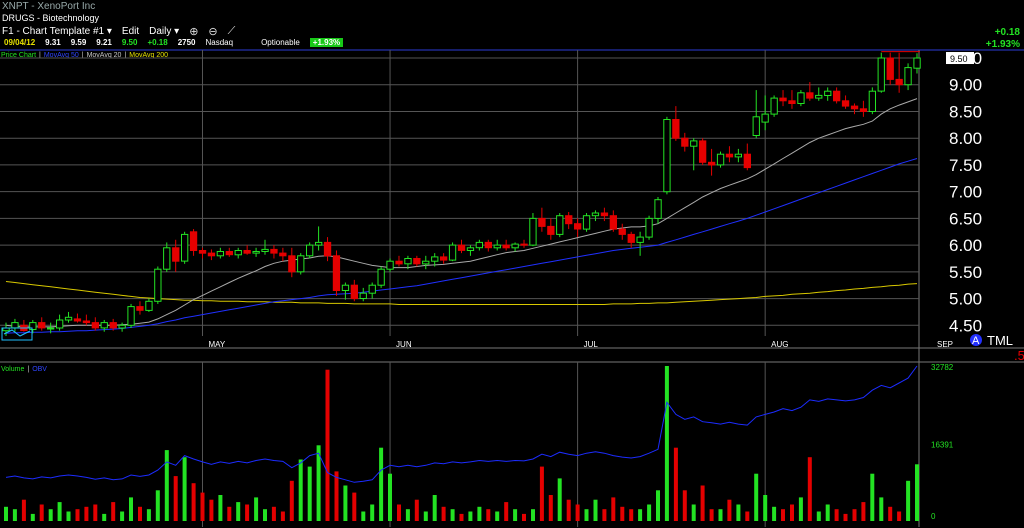  I want to click on edit-button: Edit, so click(130, 31).